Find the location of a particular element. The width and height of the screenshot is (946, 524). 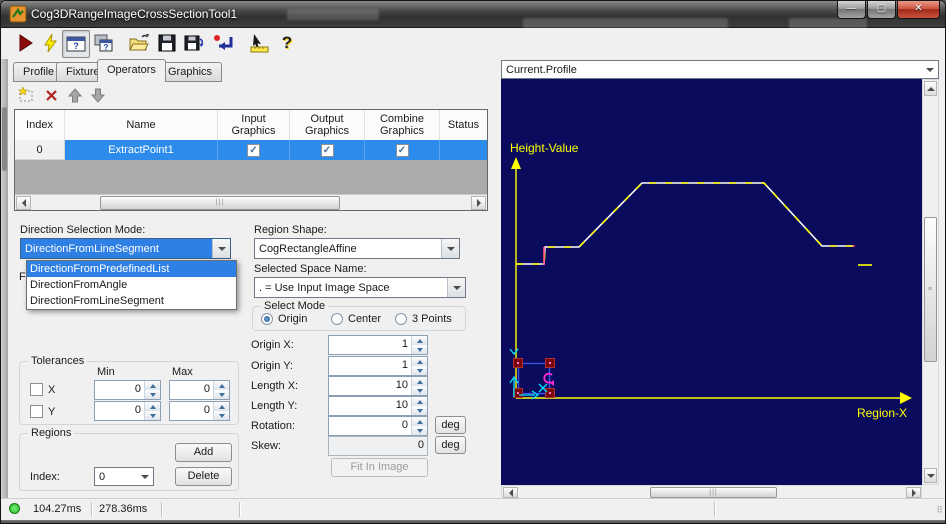

tolerance-x-checkbox is located at coordinates (36, 389).